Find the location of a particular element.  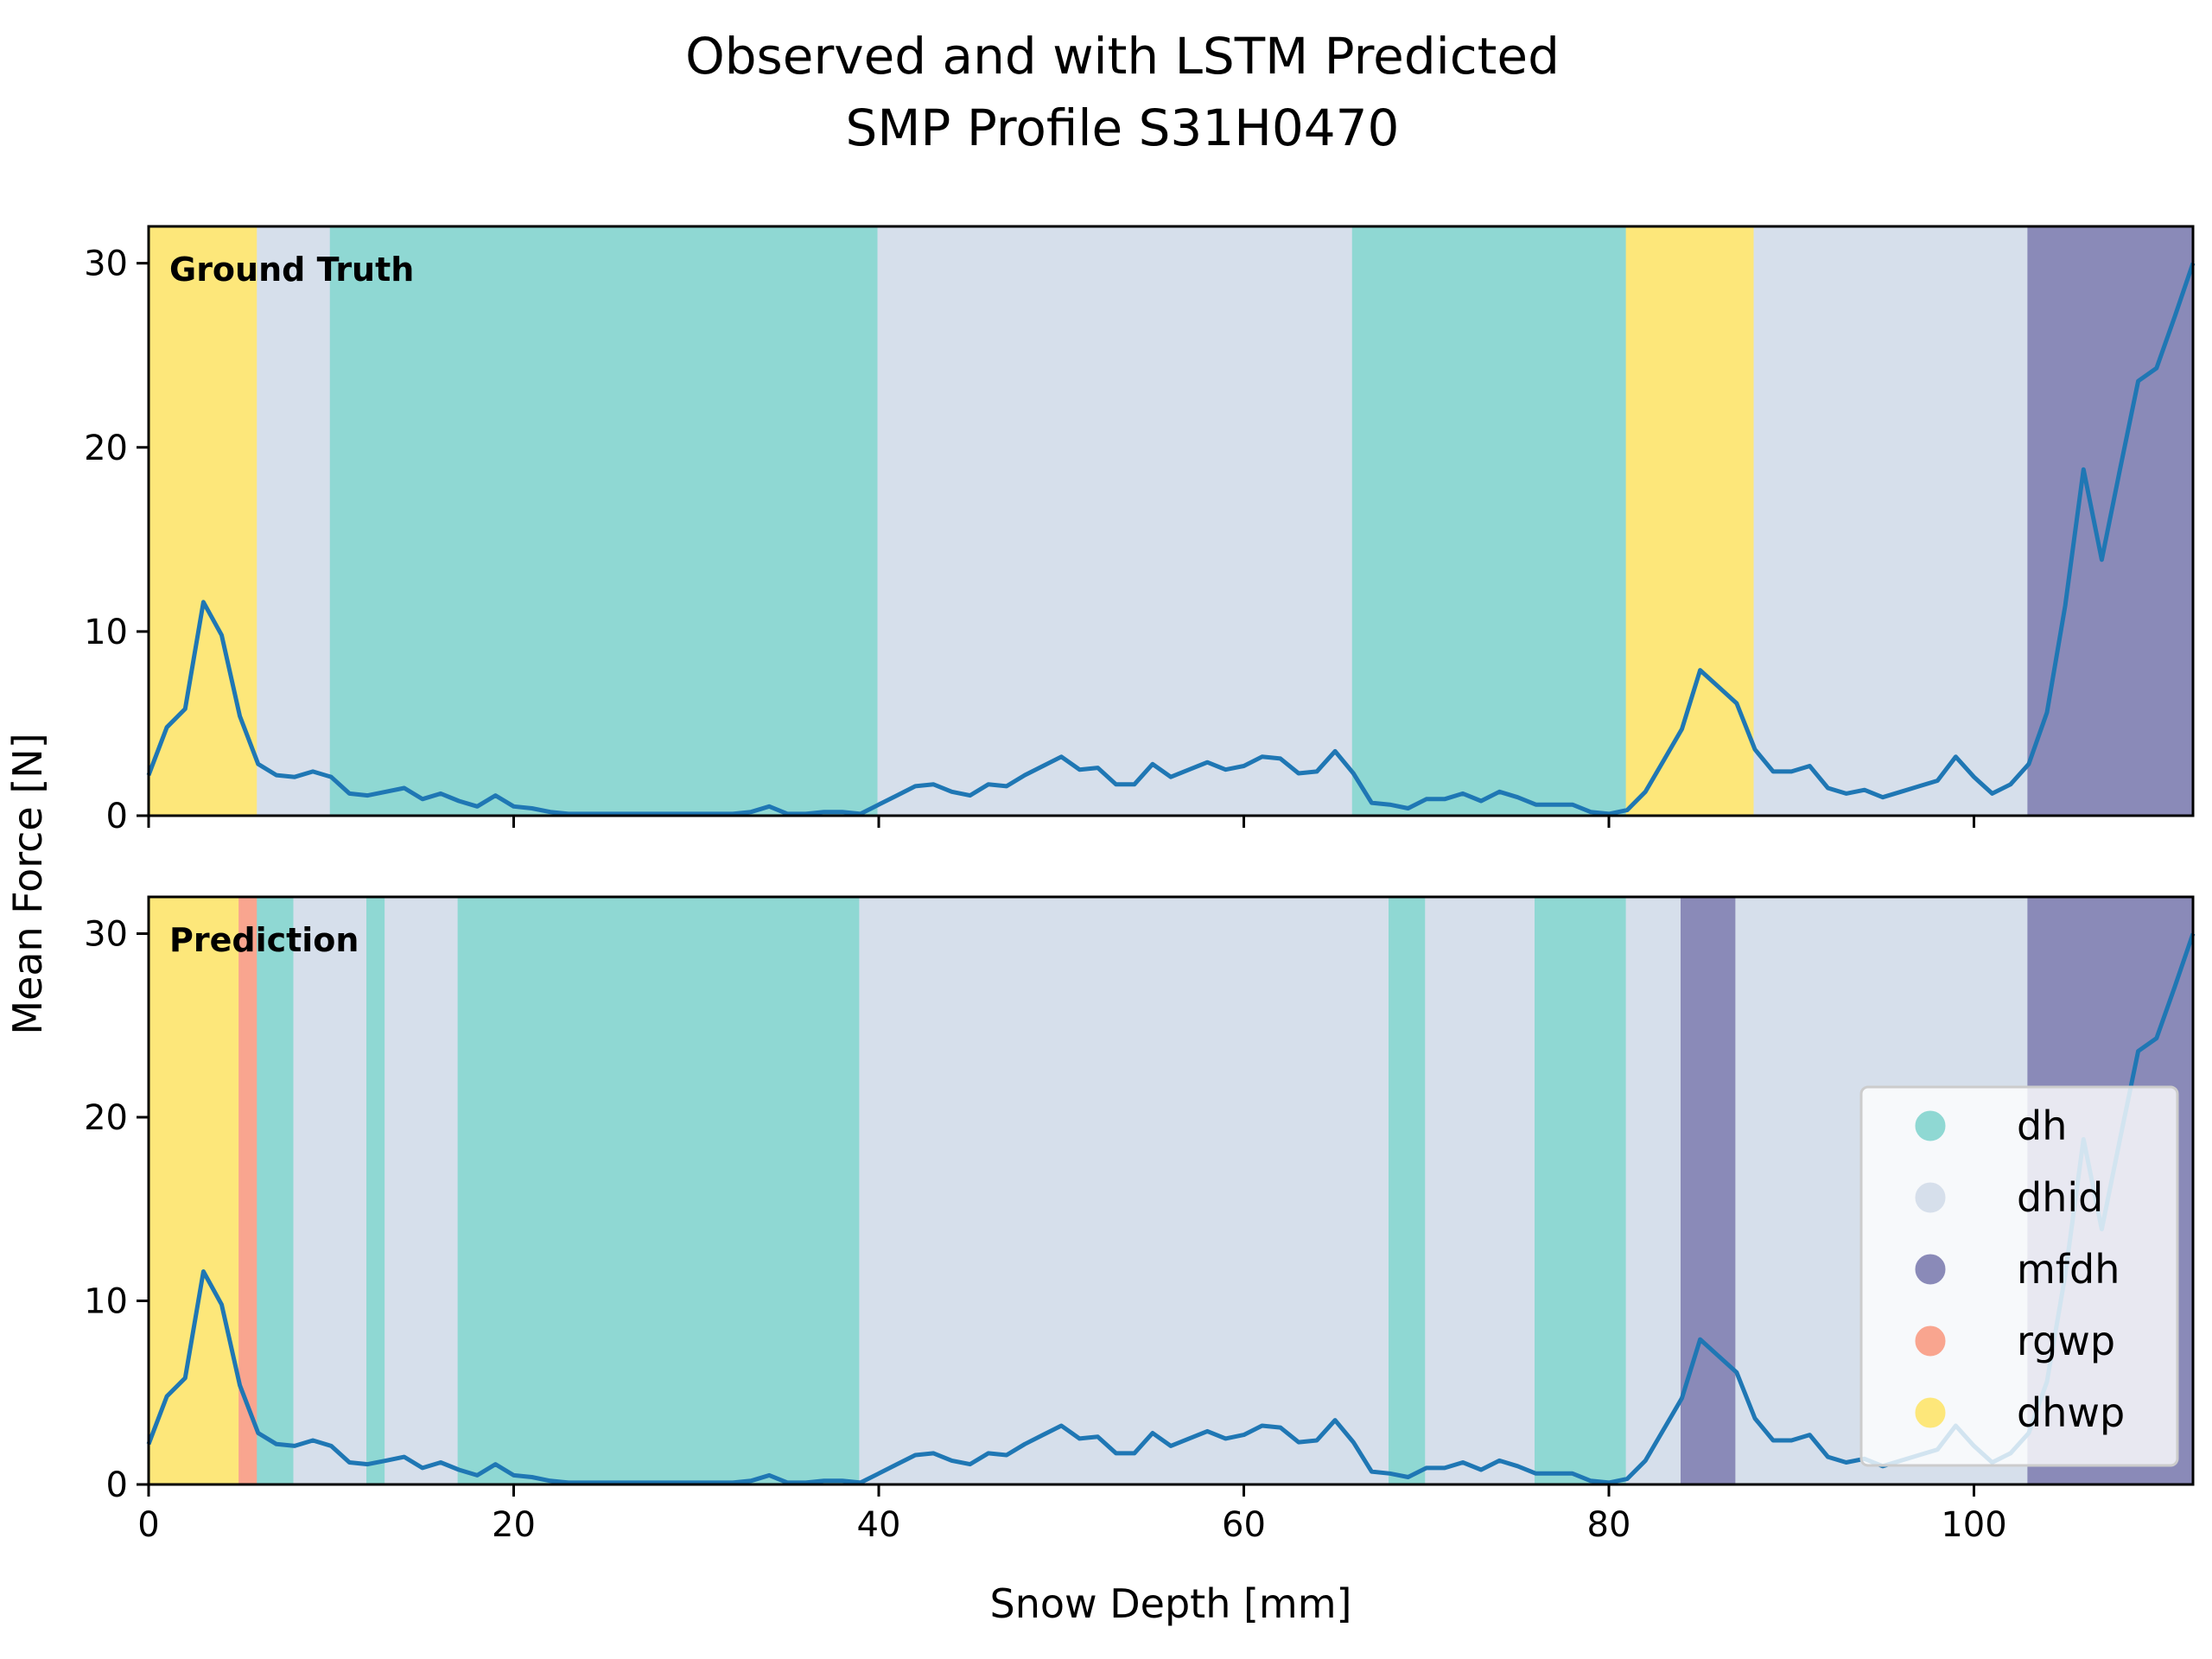

y-axis-label: Mean Force [N] is located at coordinates (27, 883).